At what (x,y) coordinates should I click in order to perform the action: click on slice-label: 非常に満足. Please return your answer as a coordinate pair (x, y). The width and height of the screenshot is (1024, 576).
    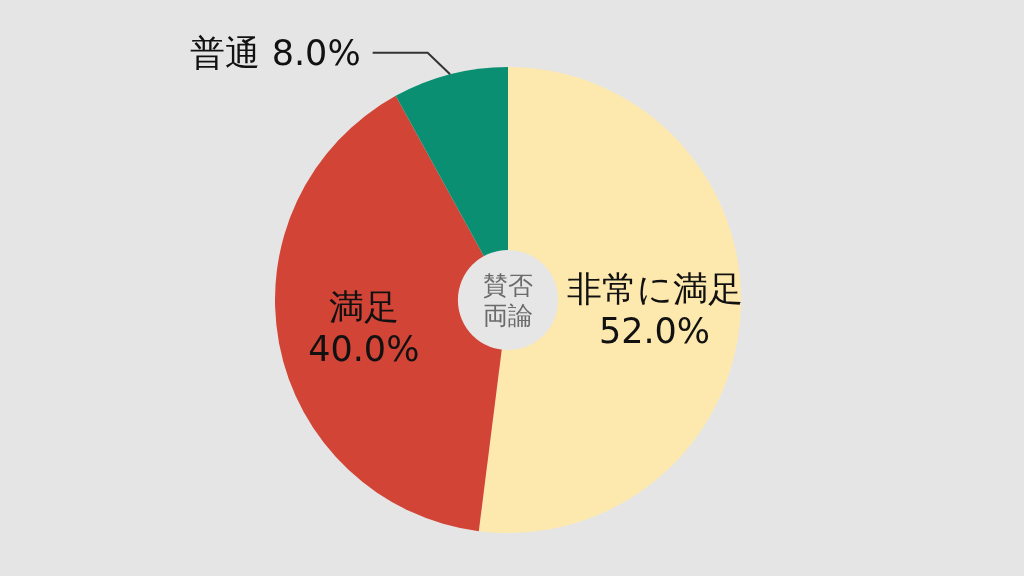
    Looking at the image, I should click on (654, 288).